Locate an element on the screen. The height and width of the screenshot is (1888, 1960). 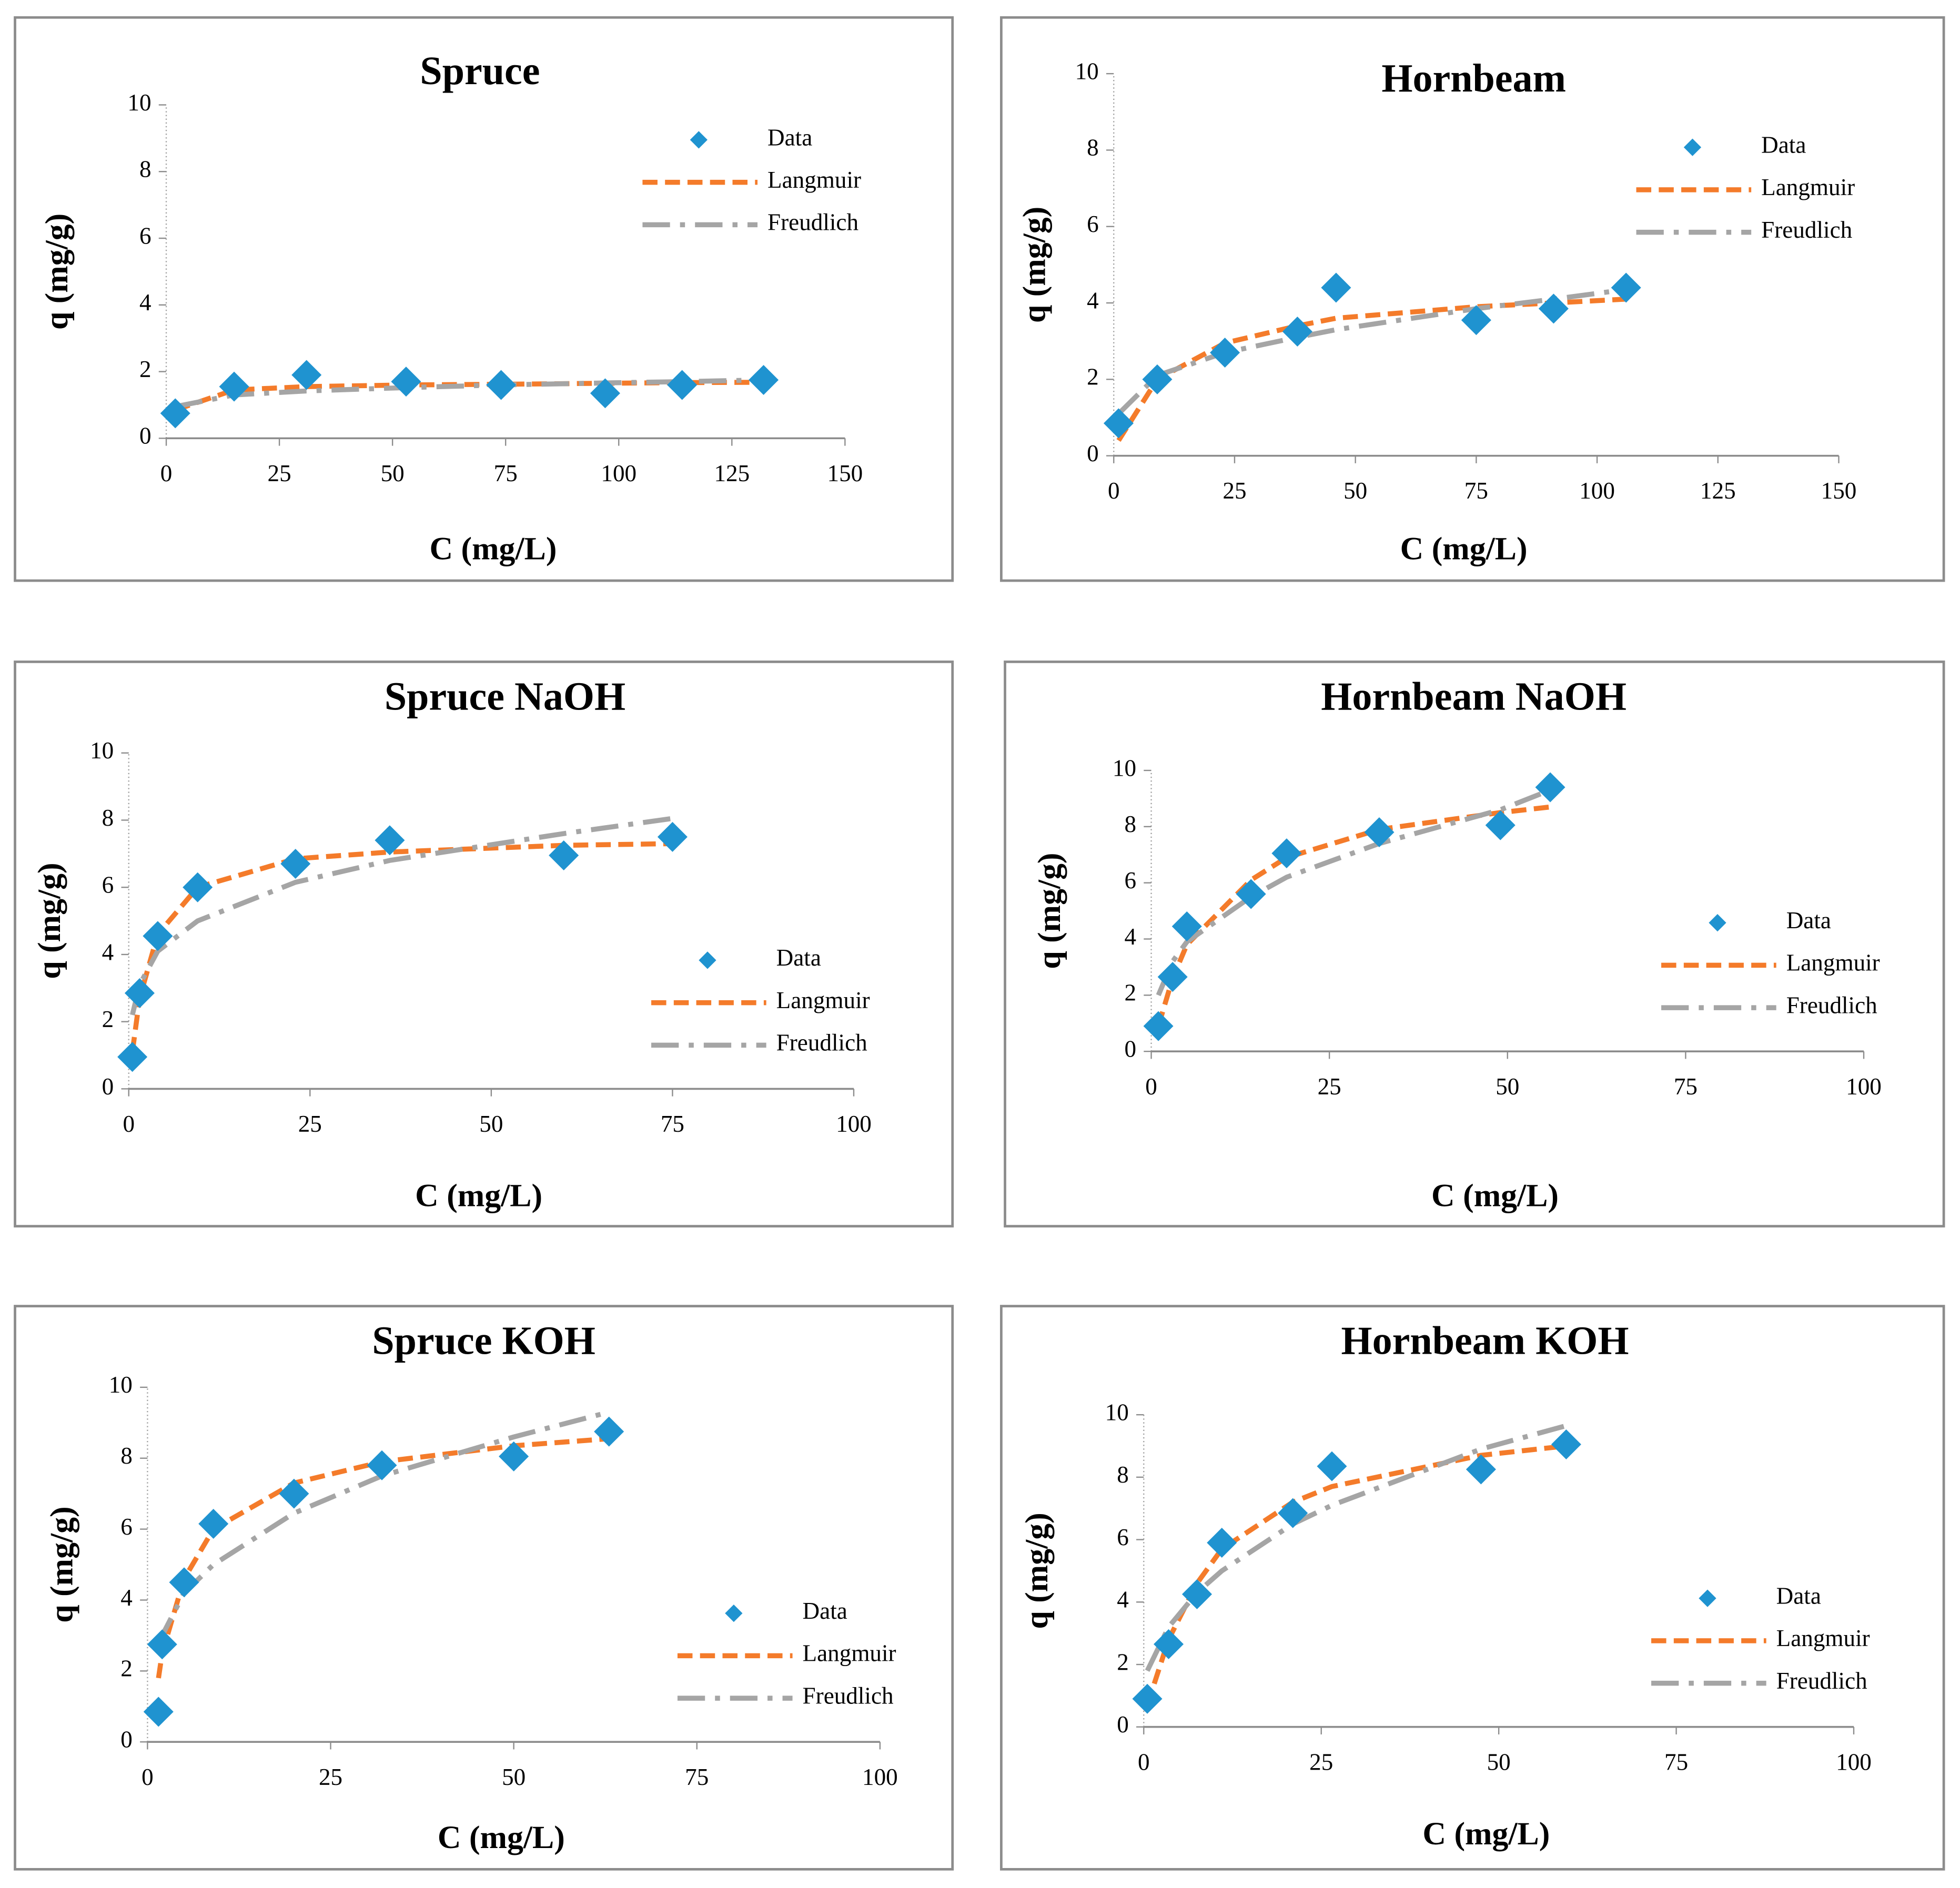
chart-title: Spruce NaOH is located at coordinates (505, 696).